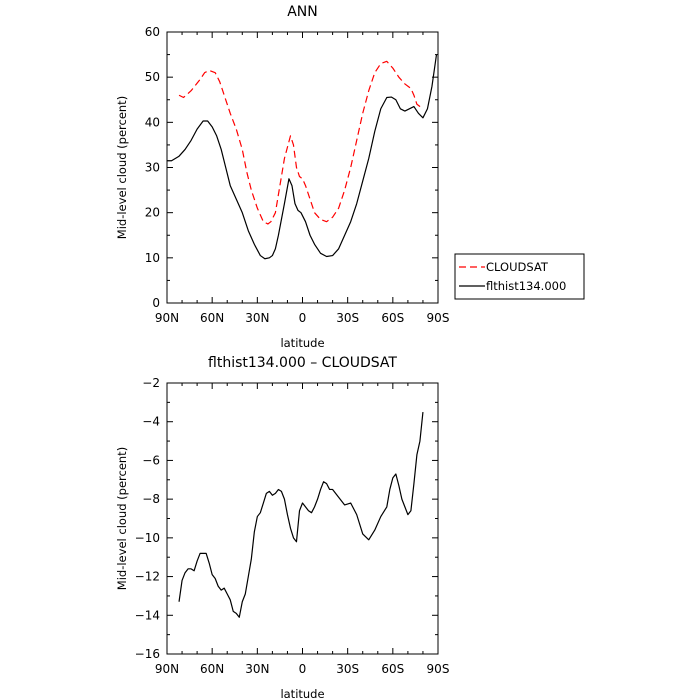 This screenshot has height=700, width=700. I want to click on y-tick-label: 0, so click(156, 303).